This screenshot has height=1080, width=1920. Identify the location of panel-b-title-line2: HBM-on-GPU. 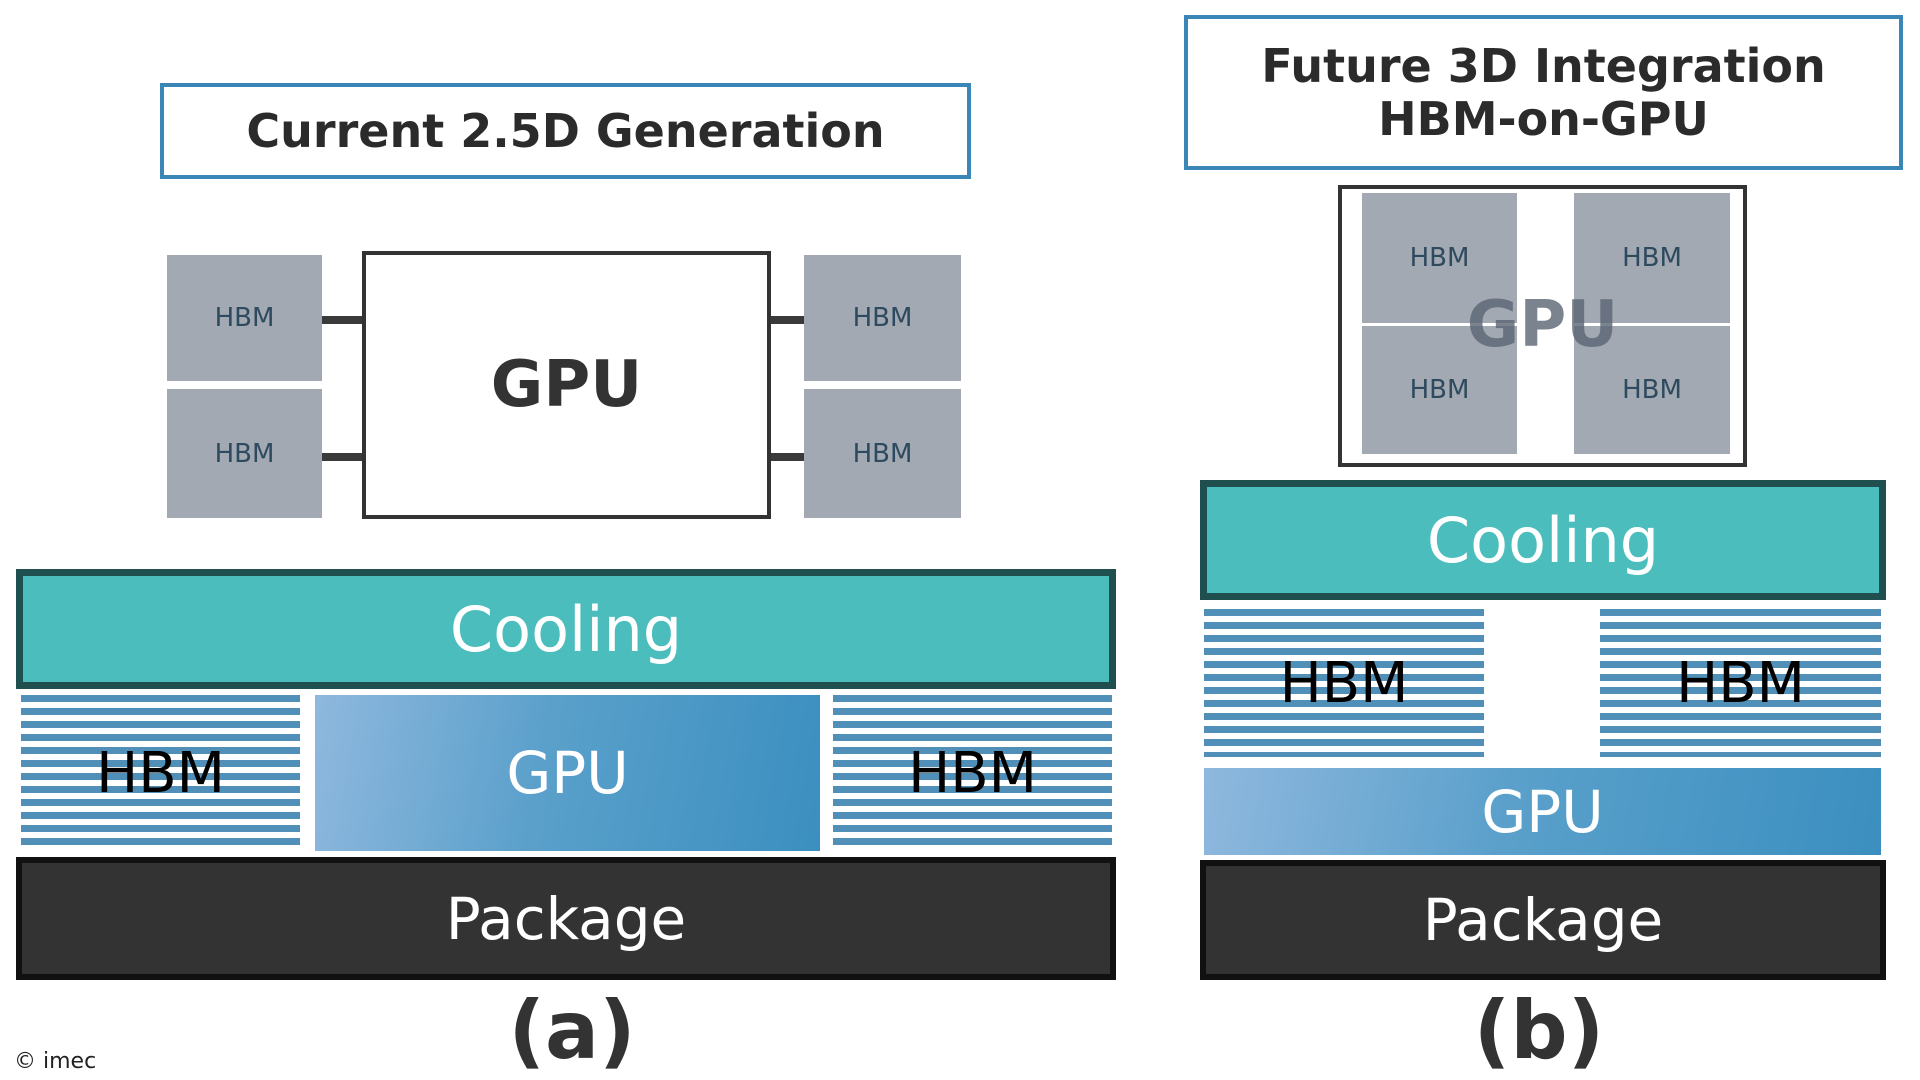
(1543, 118).